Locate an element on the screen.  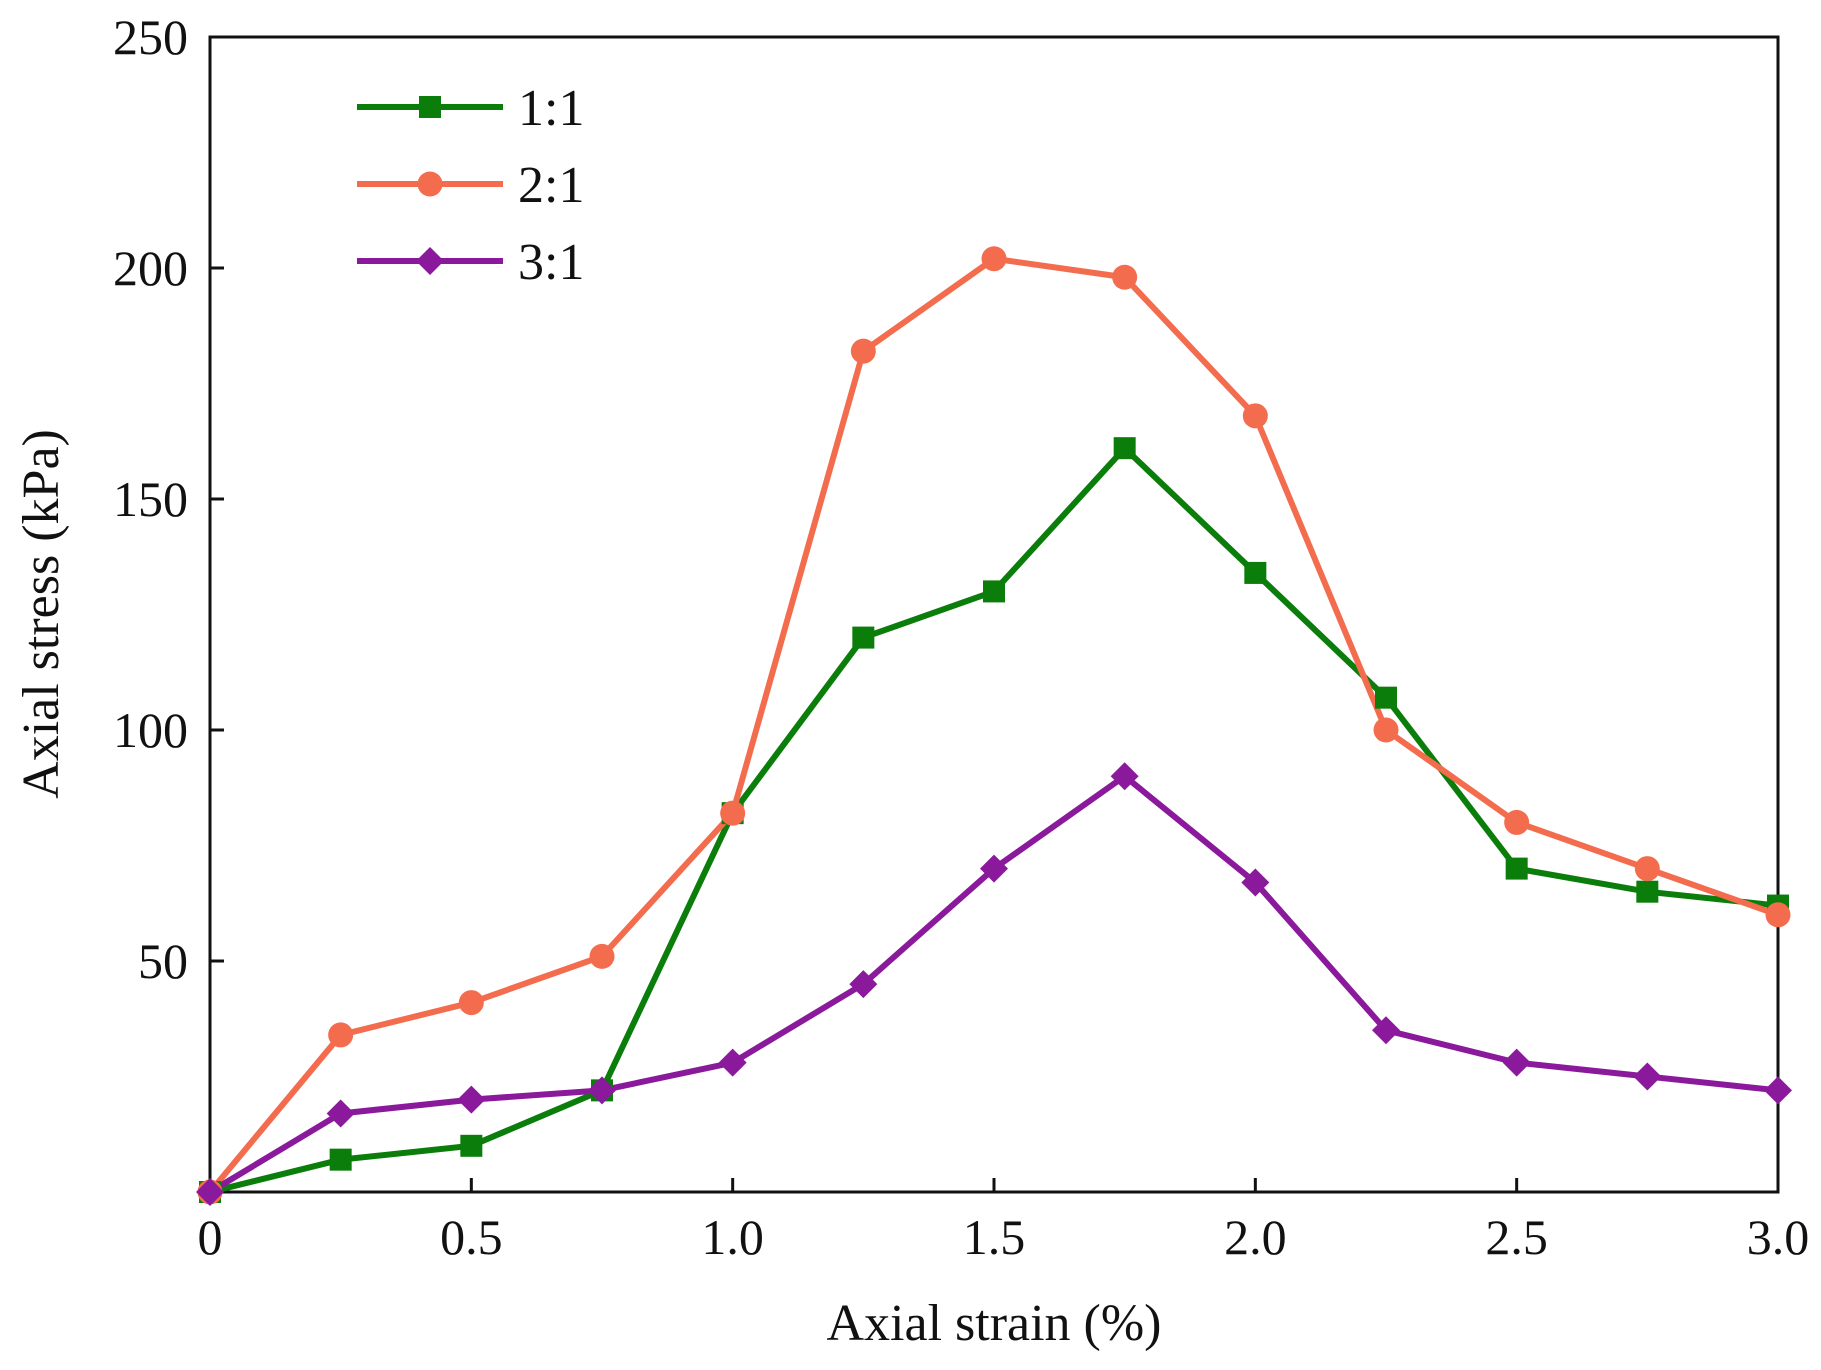
x-tick-label: 2.5 is located at coordinates (1516, 1237).